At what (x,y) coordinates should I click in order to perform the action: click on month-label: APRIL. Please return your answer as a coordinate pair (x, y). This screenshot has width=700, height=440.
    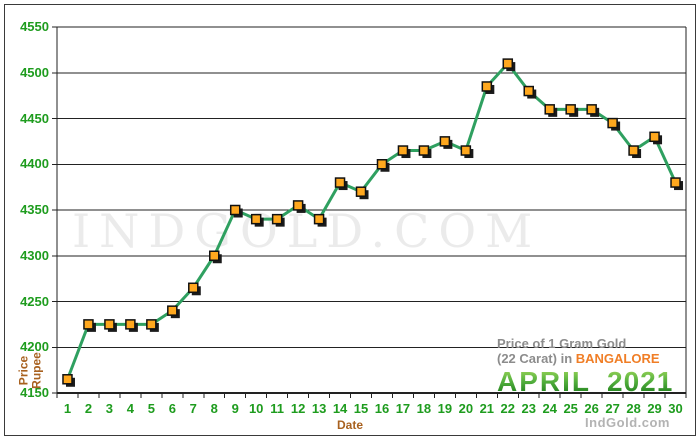
    Looking at the image, I should click on (544, 381).